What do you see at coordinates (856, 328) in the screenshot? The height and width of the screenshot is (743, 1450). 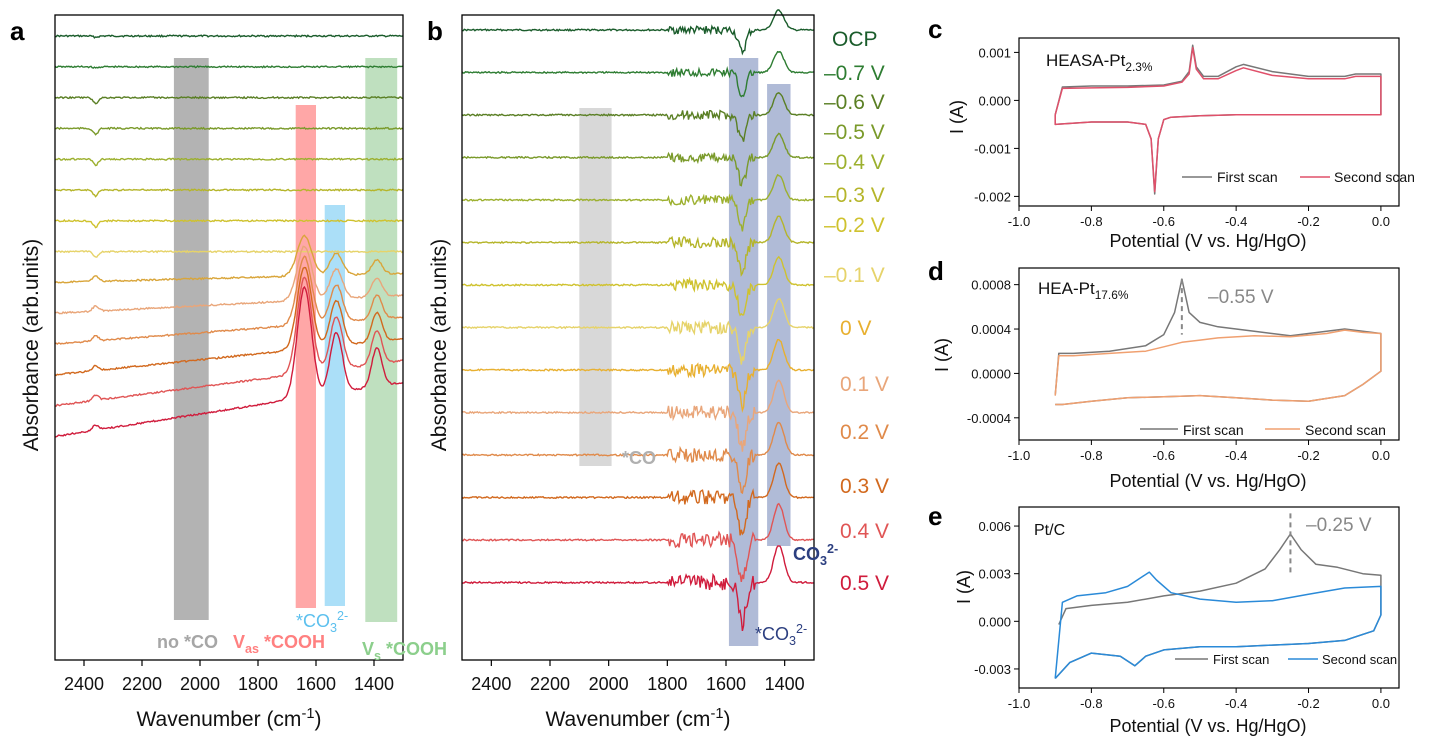 I see `potential-label: 0 V` at bounding box center [856, 328].